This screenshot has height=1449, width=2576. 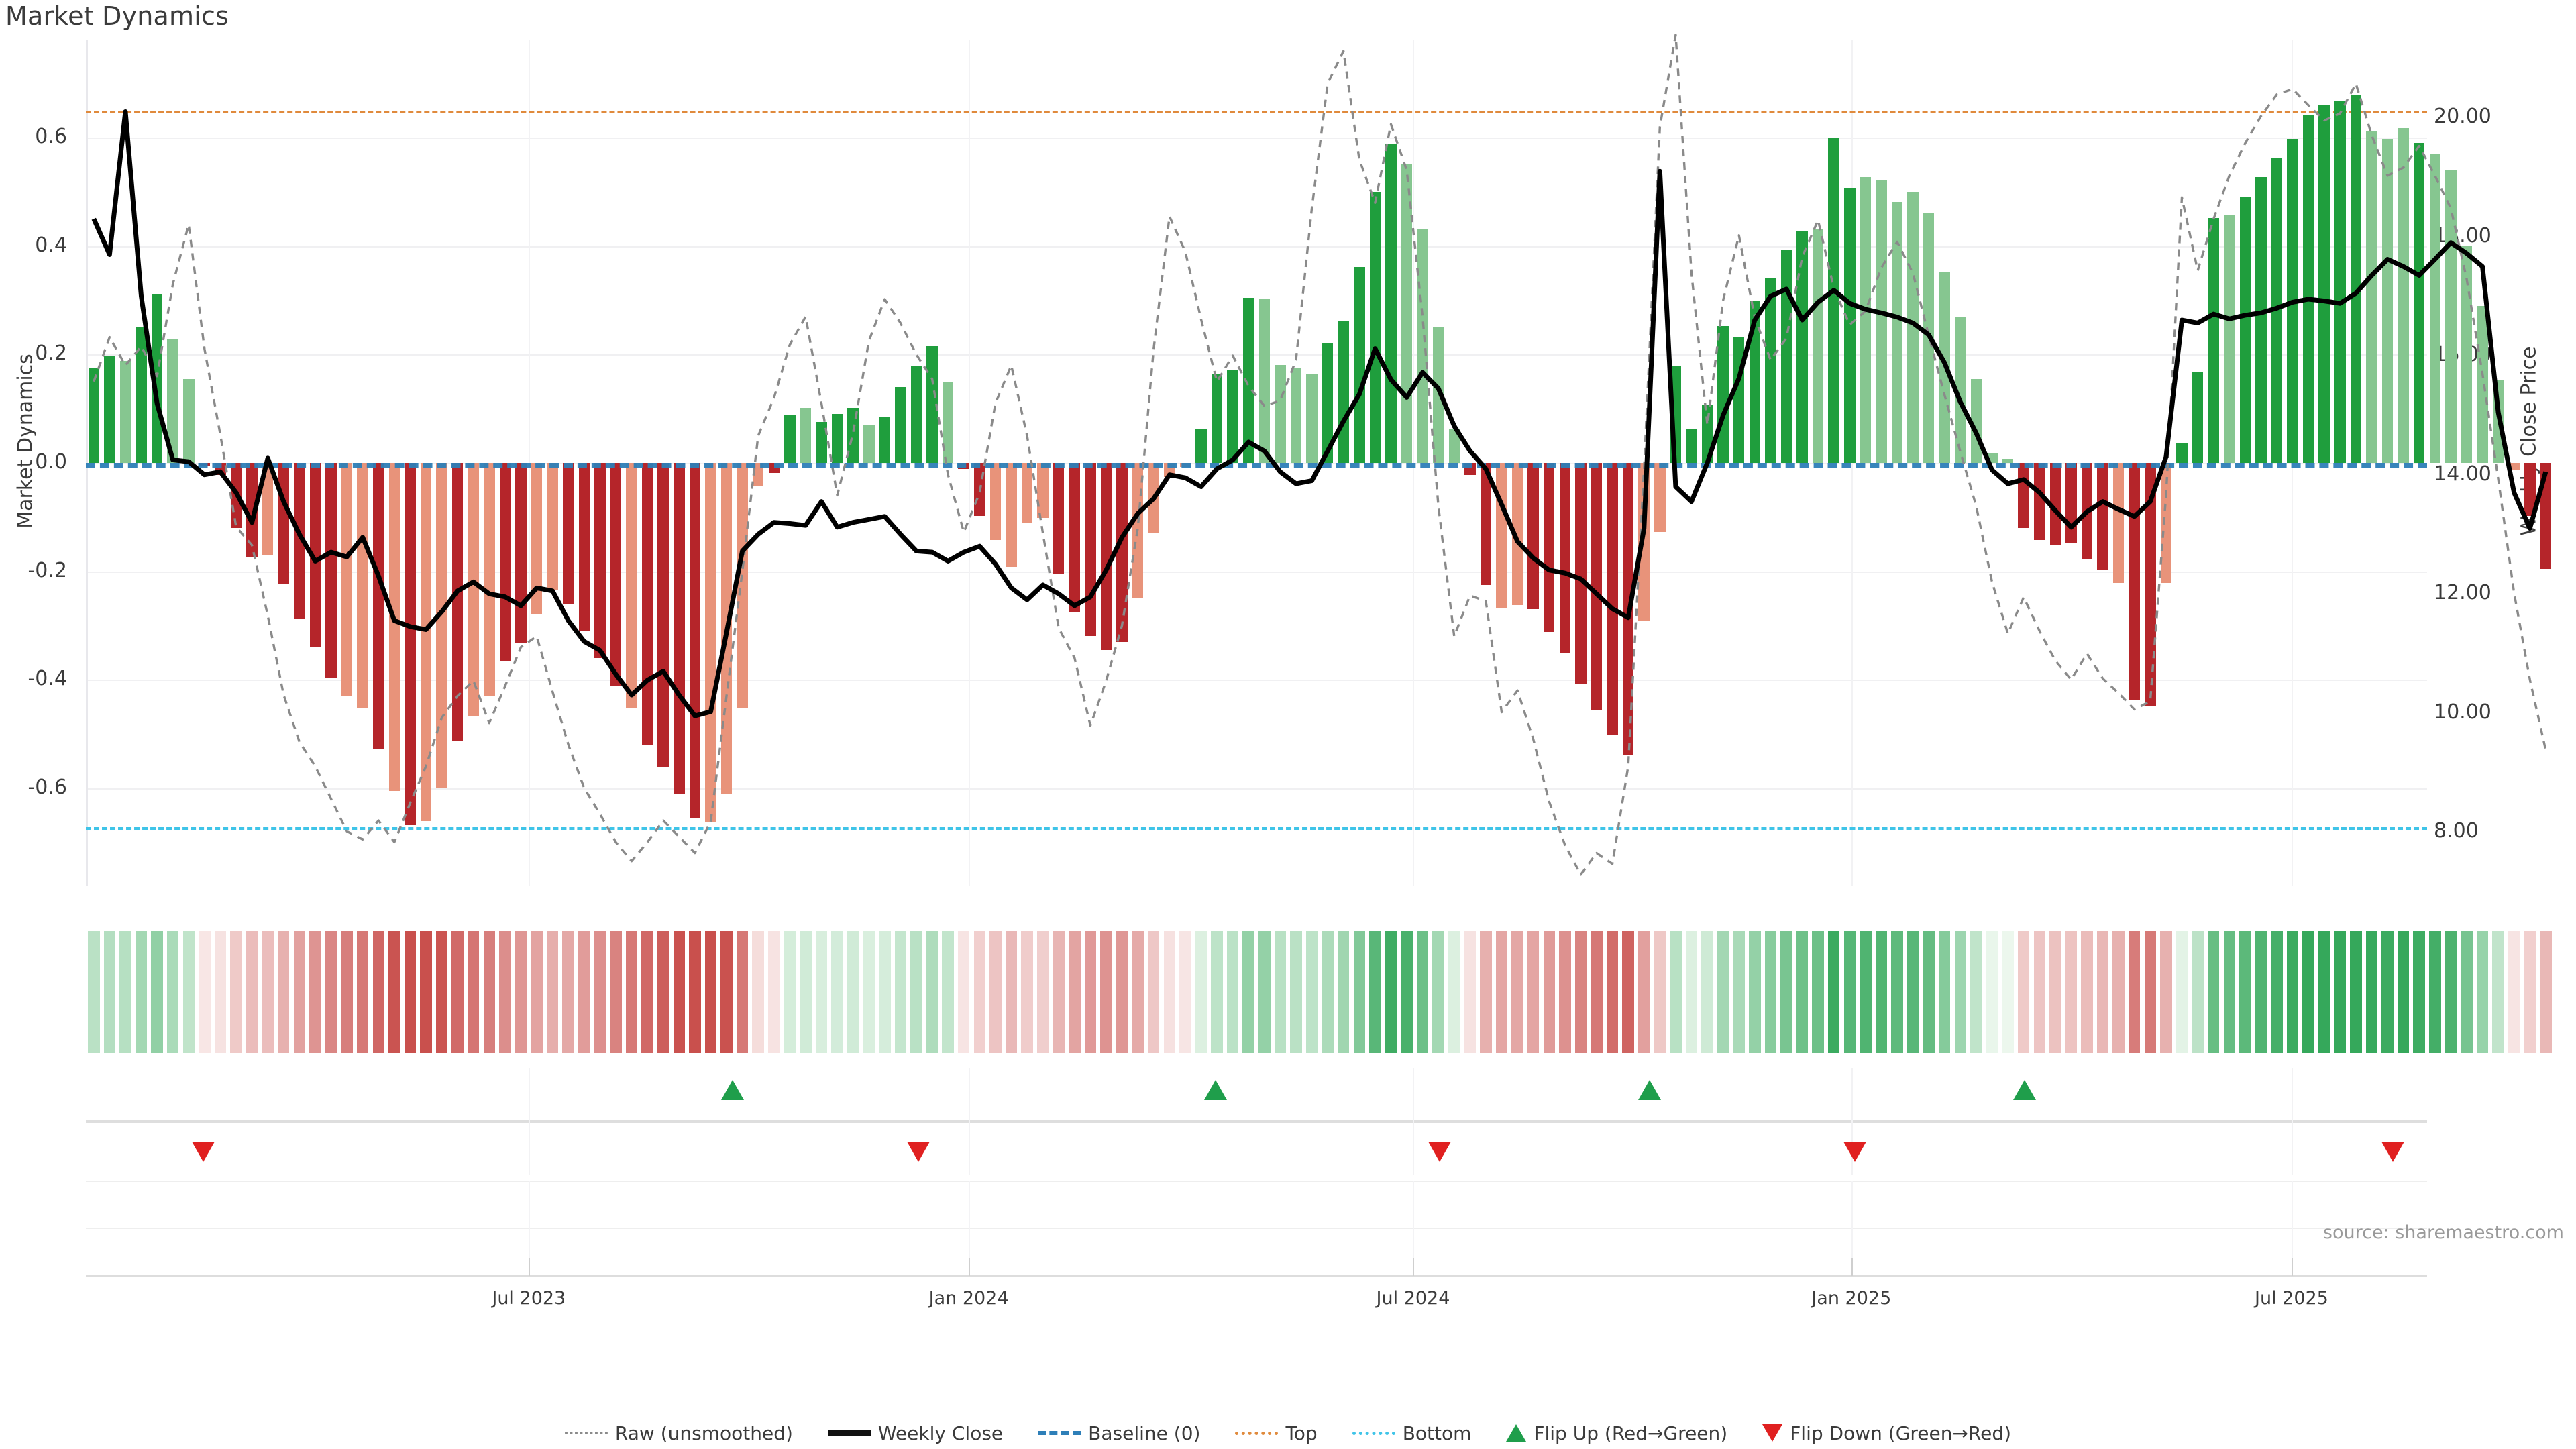 What do you see at coordinates (915, 1433) in the screenshot?
I see `legend-item-weekly-close: Weekly Close` at bounding box center [915, 1433].